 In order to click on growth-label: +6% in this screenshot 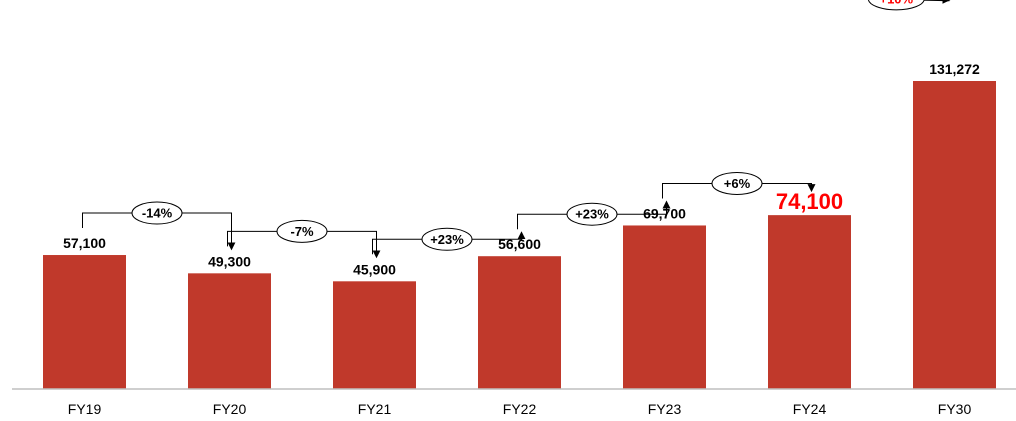, I will do `click(737, 183)`.